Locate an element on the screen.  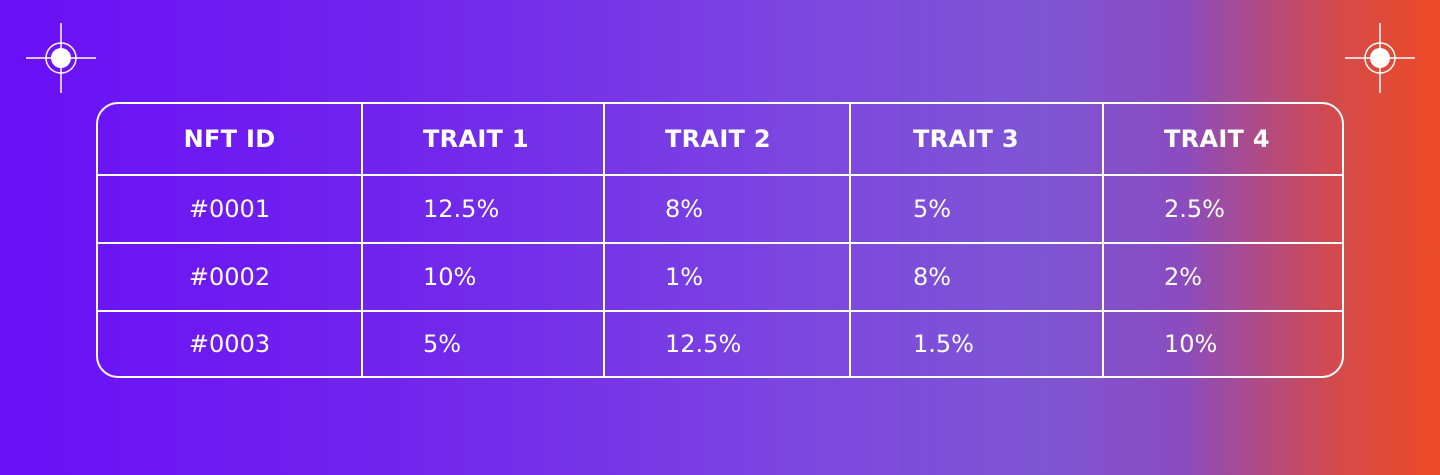
table-row: #0001 12.5% 8% 5% 2.5% is located at coordinates (720, 209).